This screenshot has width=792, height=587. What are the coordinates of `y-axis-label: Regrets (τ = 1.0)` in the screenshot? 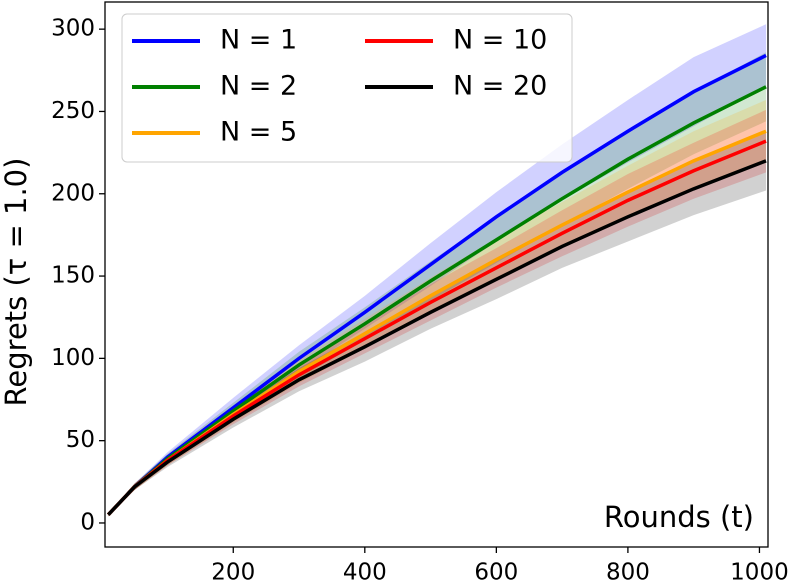 It's located at (16, 282).